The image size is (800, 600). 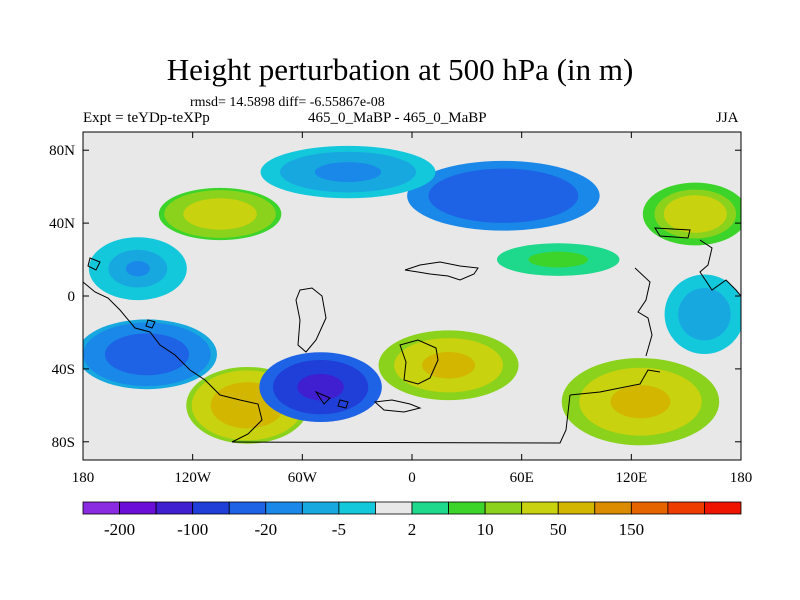 I want to click on colorbar-label: -20, so click(x=265, y=529).